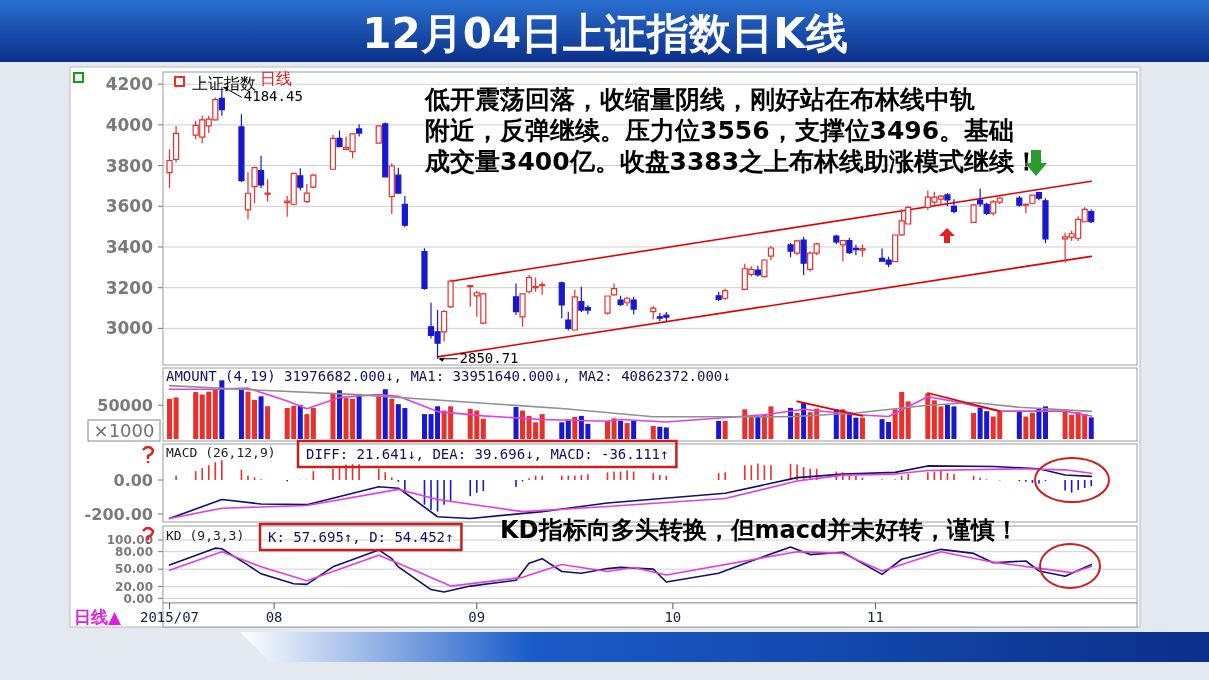 The height and width of the screenshot is (680, 1209). Describe the element at coordinates (134, 569) in the screenshot. I see `y-tick-label: 50.00` at that location.